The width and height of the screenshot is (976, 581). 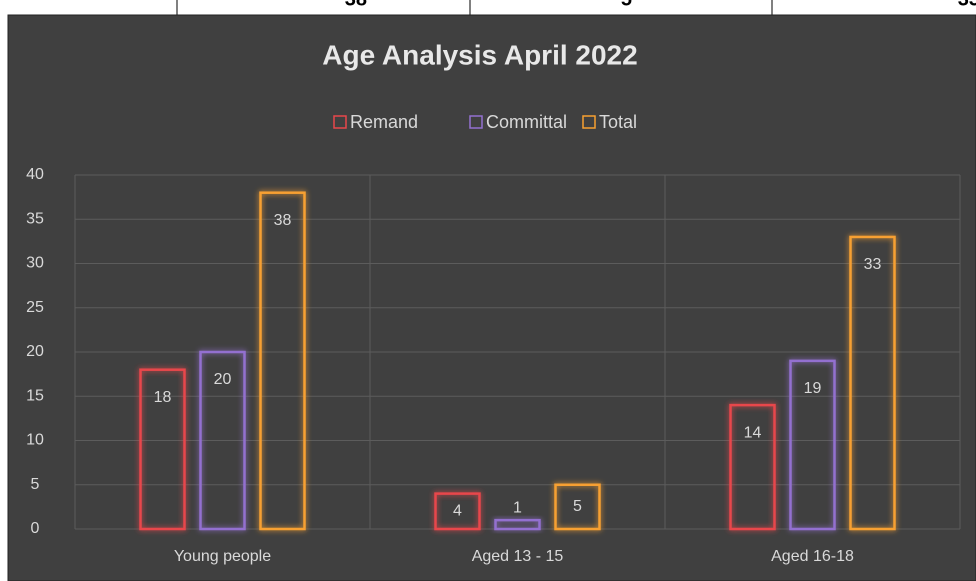 I want to click on y-tick-label: 30, so click(x=35, y=263).